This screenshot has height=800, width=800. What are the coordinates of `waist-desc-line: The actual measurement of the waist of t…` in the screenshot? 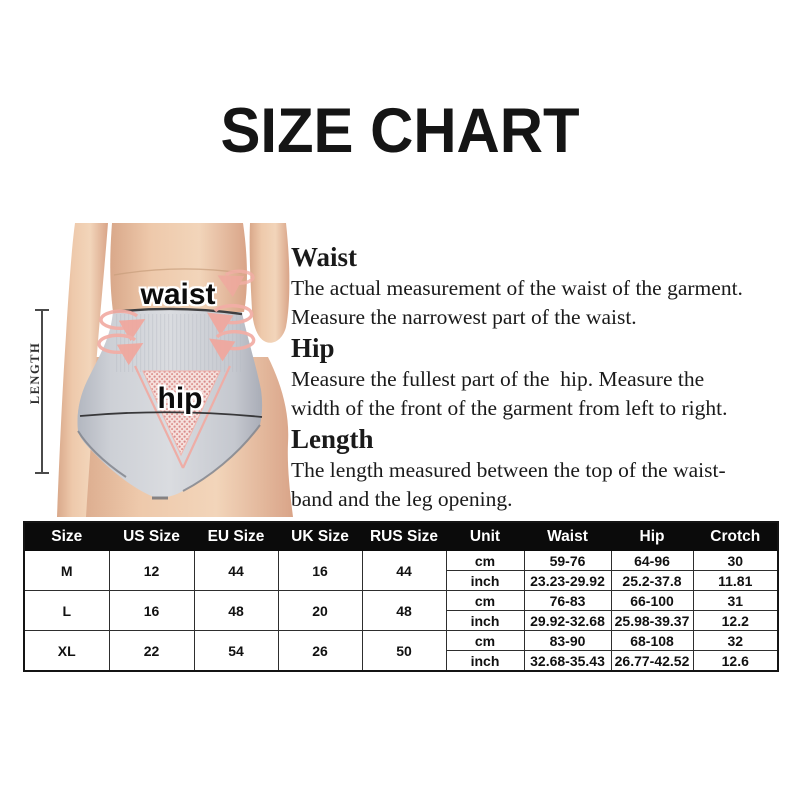 It's located at (517, 288).